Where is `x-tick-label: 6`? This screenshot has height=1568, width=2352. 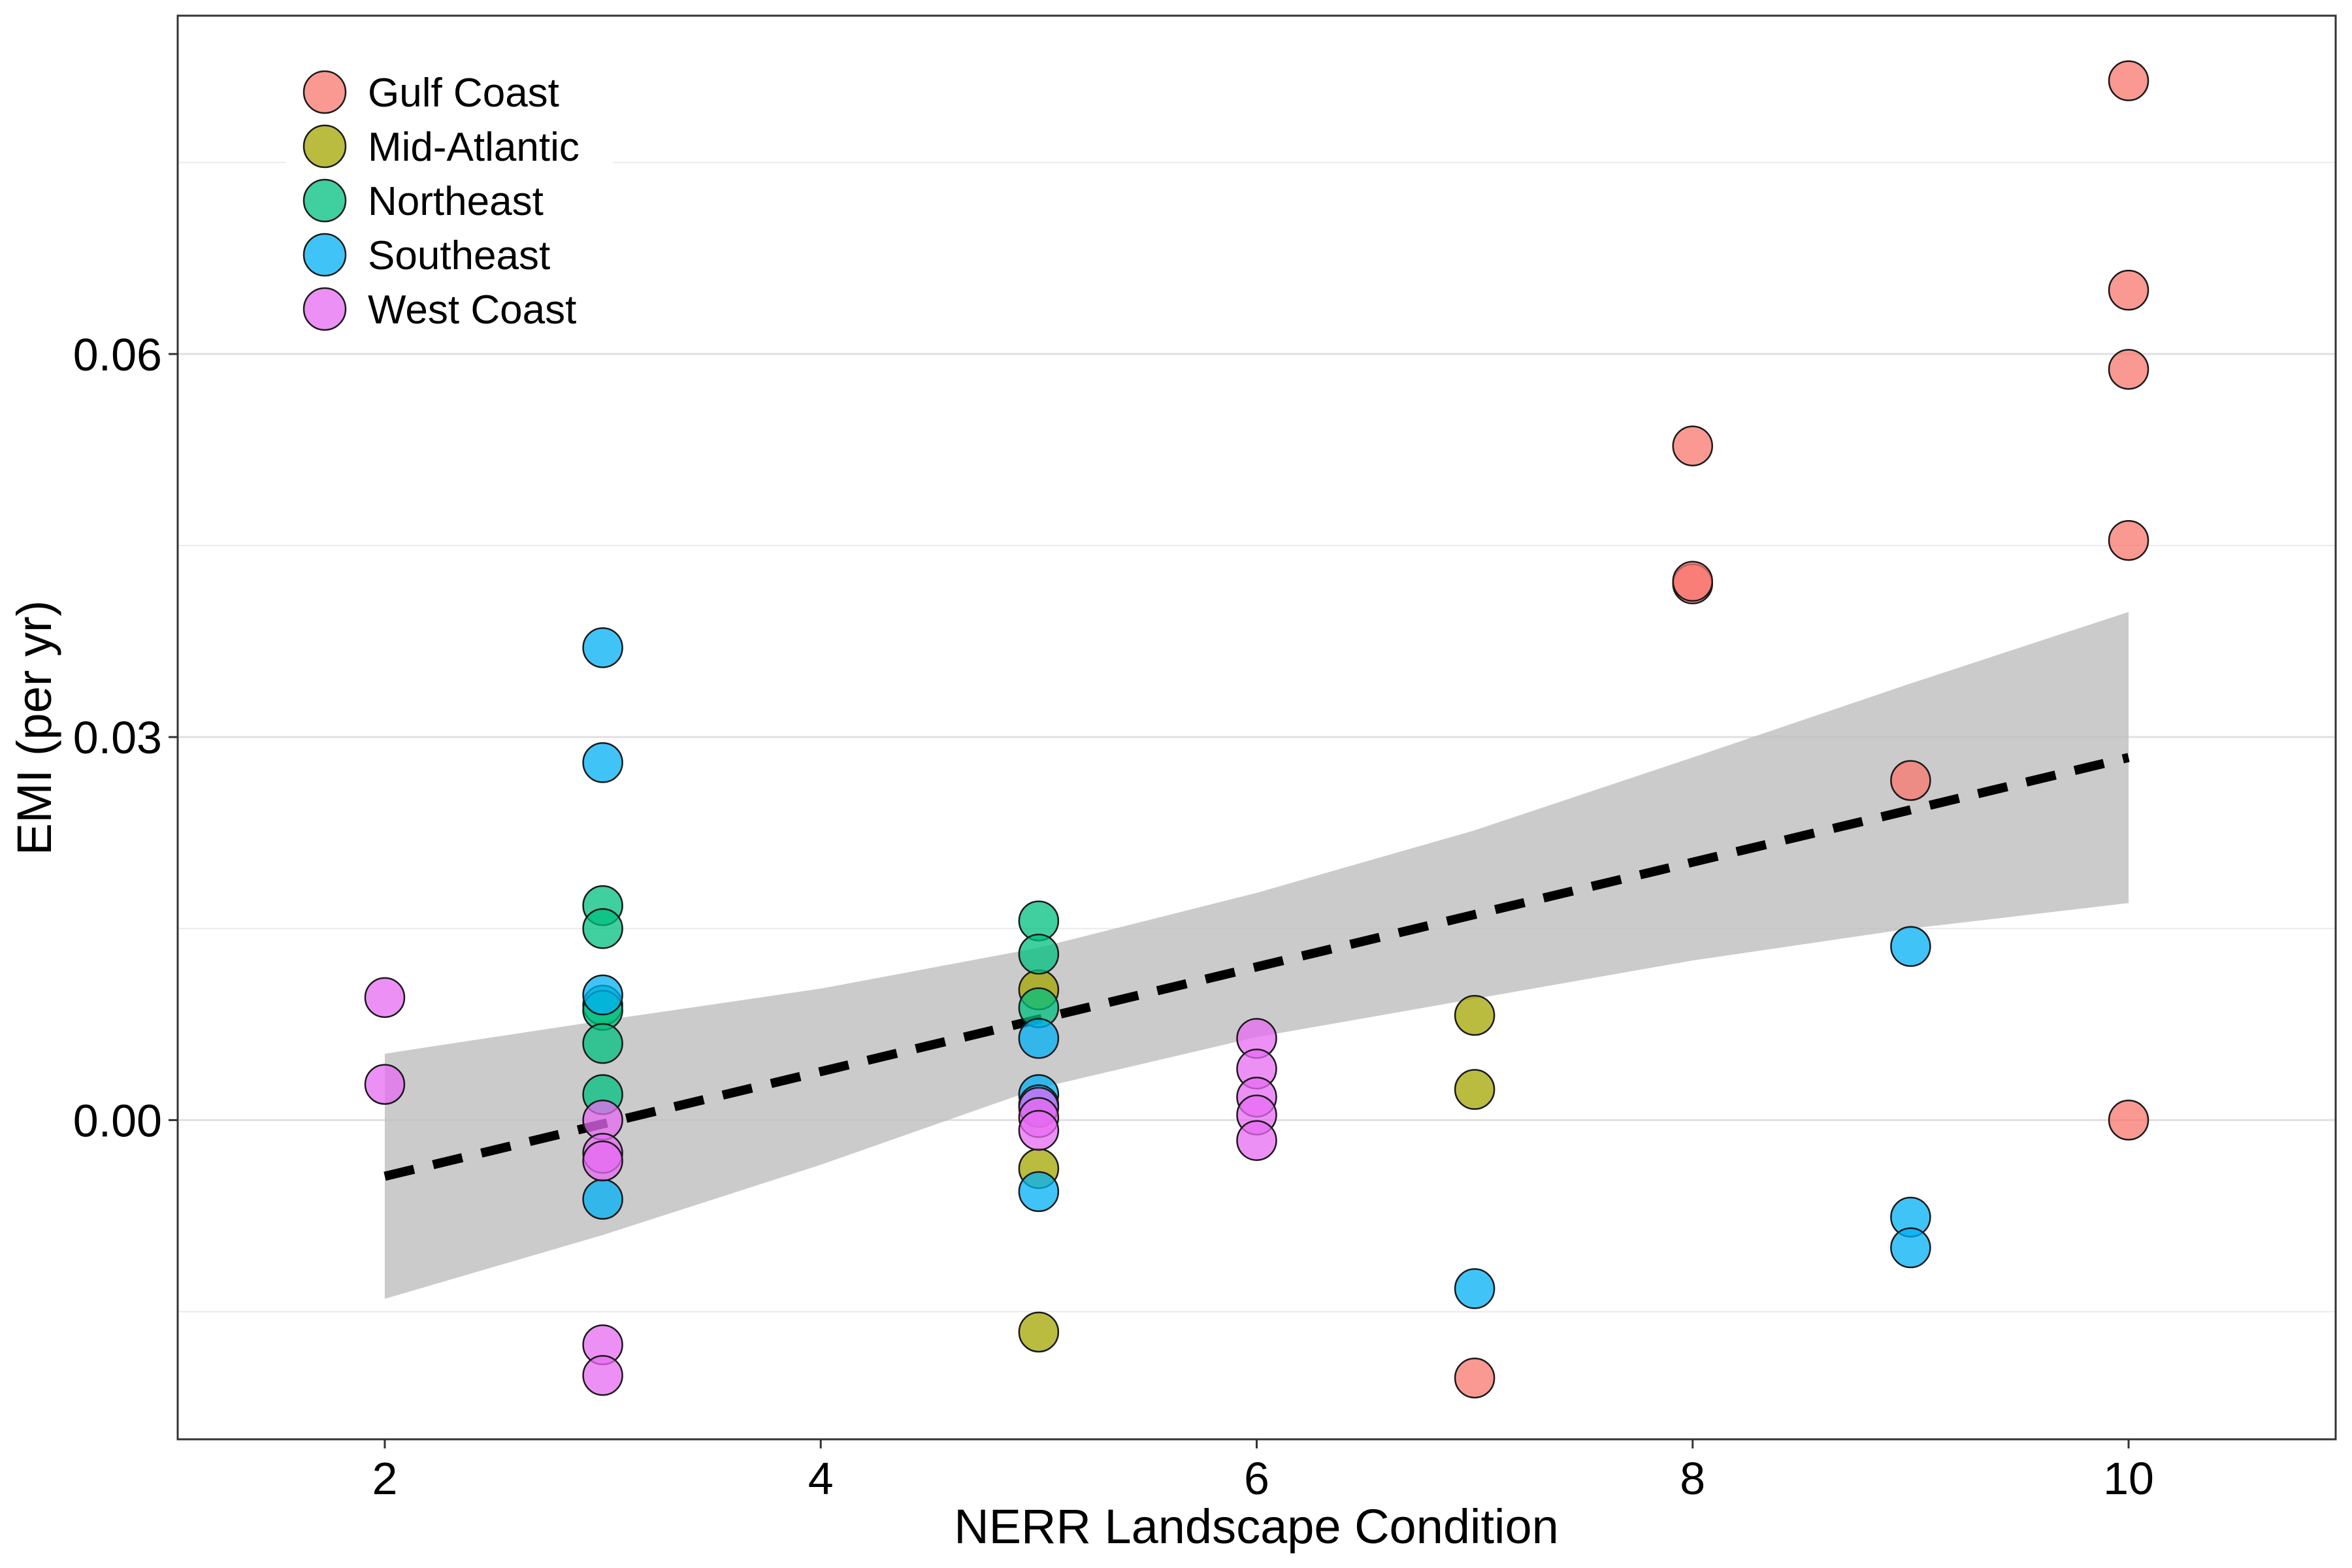 x-tick-label: 6 is located at coordinates (1256, 1478).